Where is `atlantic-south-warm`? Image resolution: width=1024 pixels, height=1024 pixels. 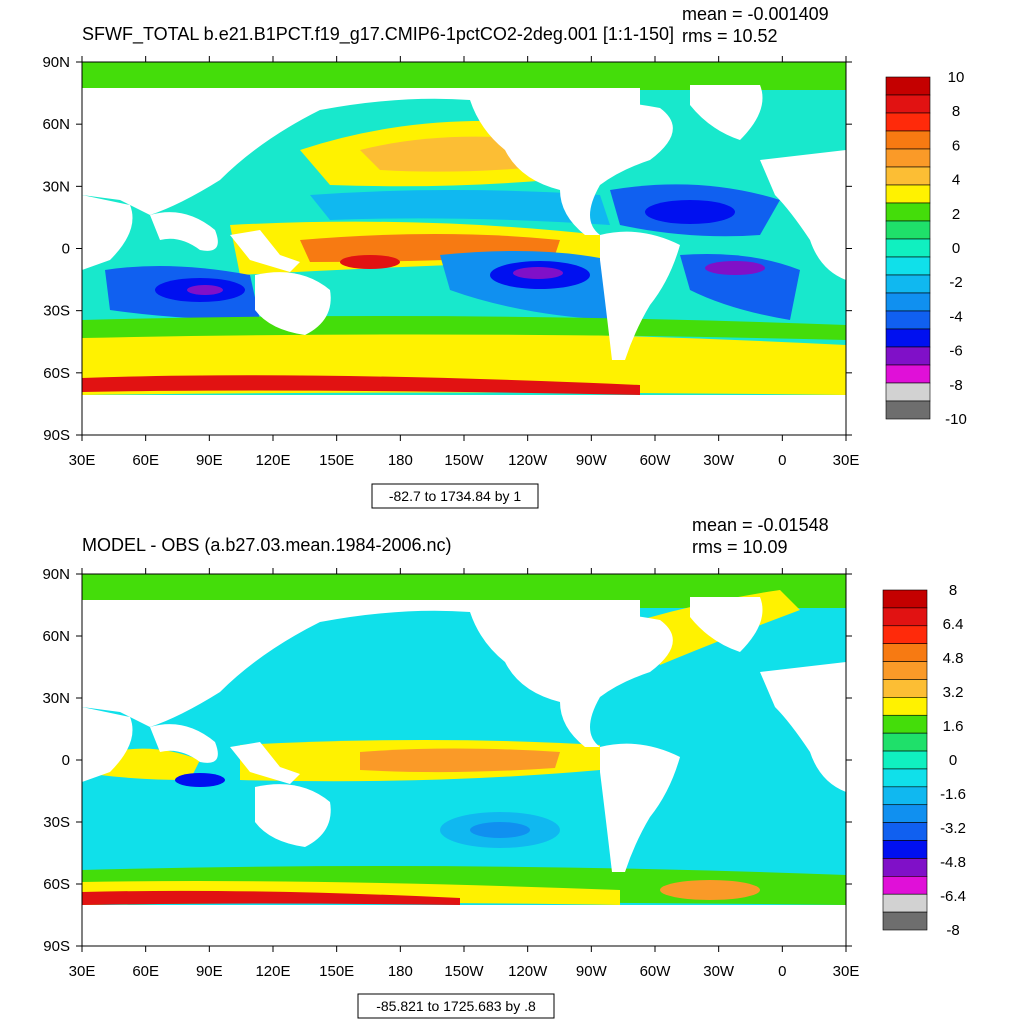 atlantic-south-warm is located at coordinates (710, 890).